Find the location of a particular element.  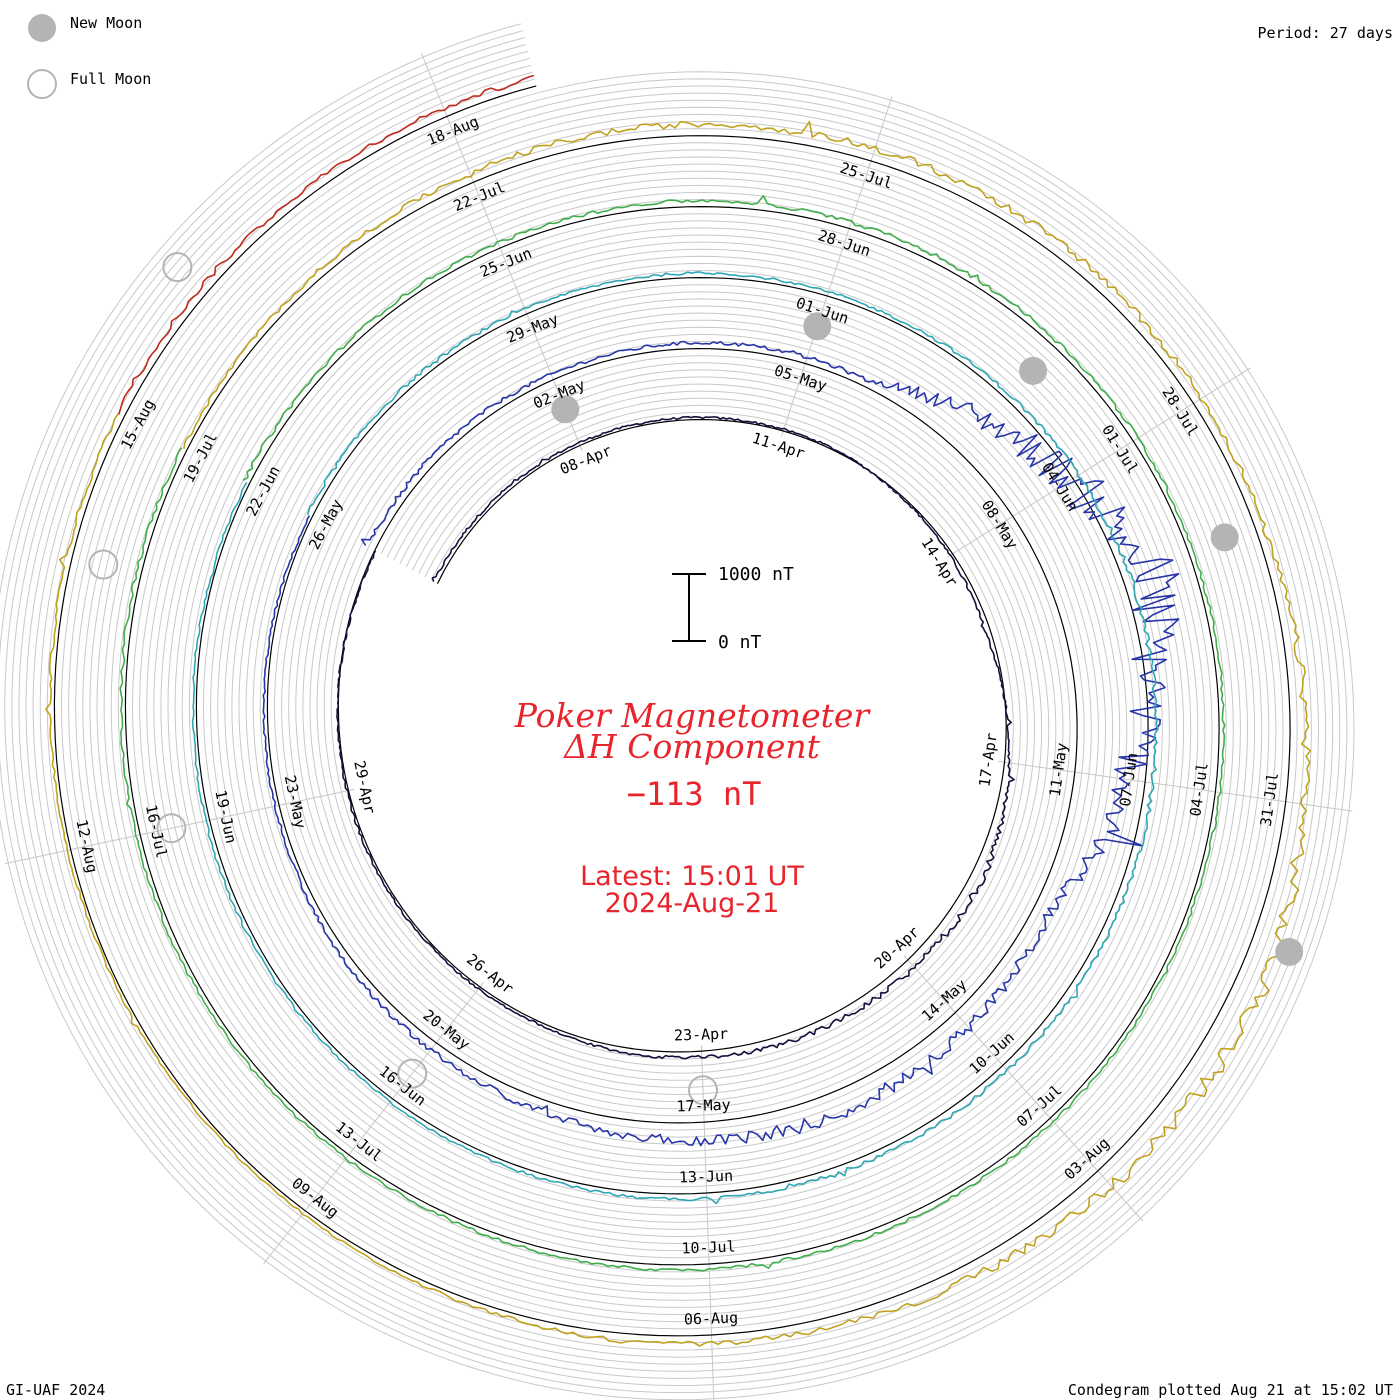

date-label: 31-Jul is located at coordinates (1269, 799).